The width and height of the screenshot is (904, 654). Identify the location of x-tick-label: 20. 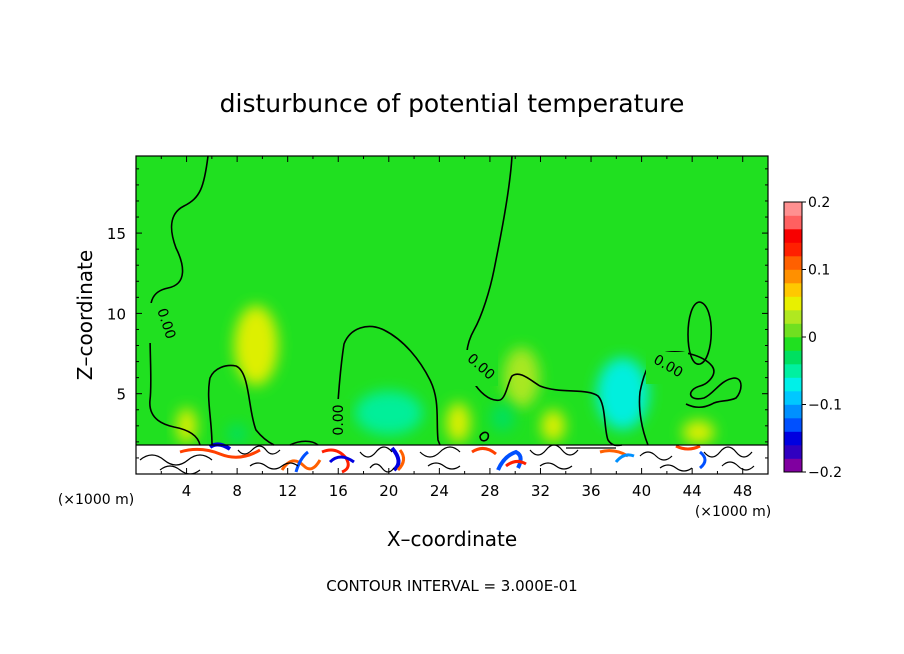
(388, 491).